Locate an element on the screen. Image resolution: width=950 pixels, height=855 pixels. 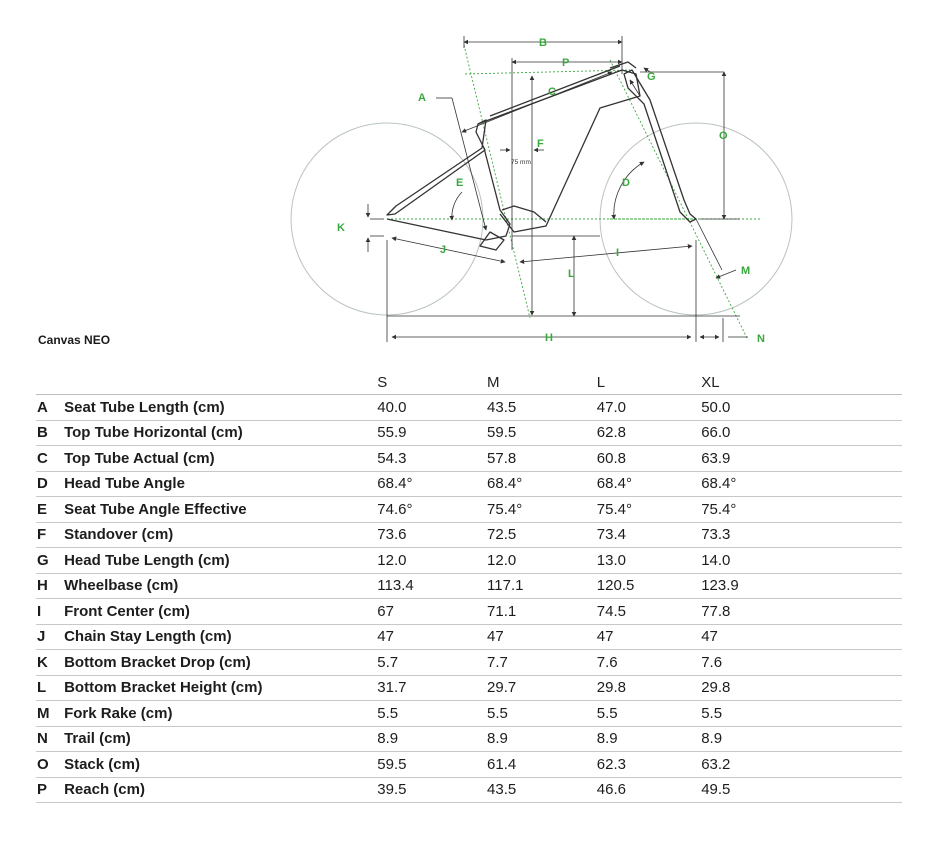
row-label: Top Tube Actual (cm) is located at coordinates (221, 458).